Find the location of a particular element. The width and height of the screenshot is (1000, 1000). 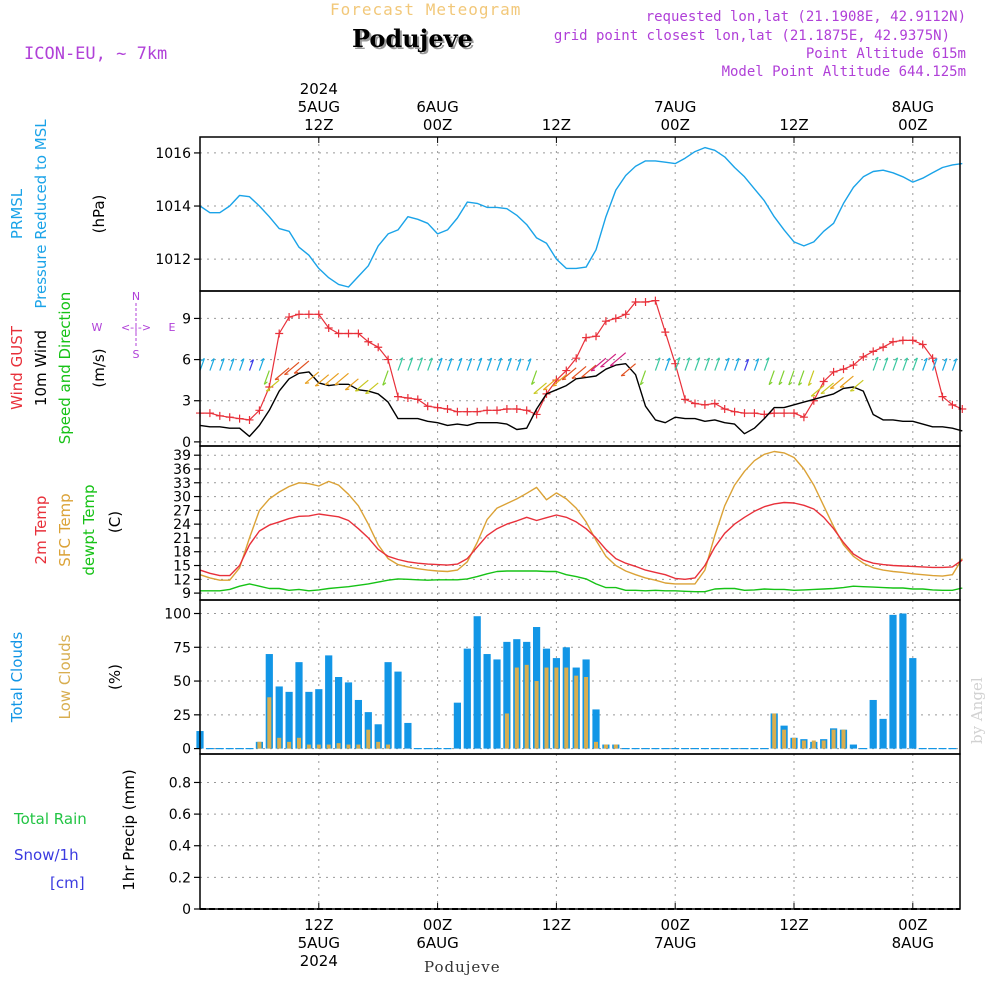

temp-2m-line is located at coordinates (581, 540).